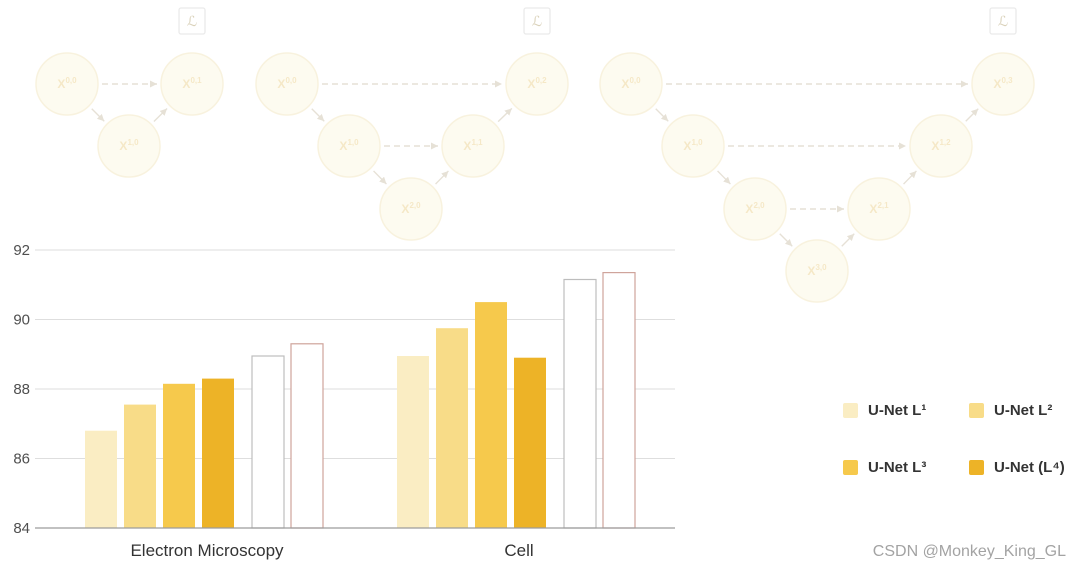 The height and width of the screenshot is (569, 1080). Describe the element at coordinates (960, 439) in the screenshot. I see `legend: U-Net L¹ U-Net L² U-Net L³ U-Net (L⁴)` at that location.